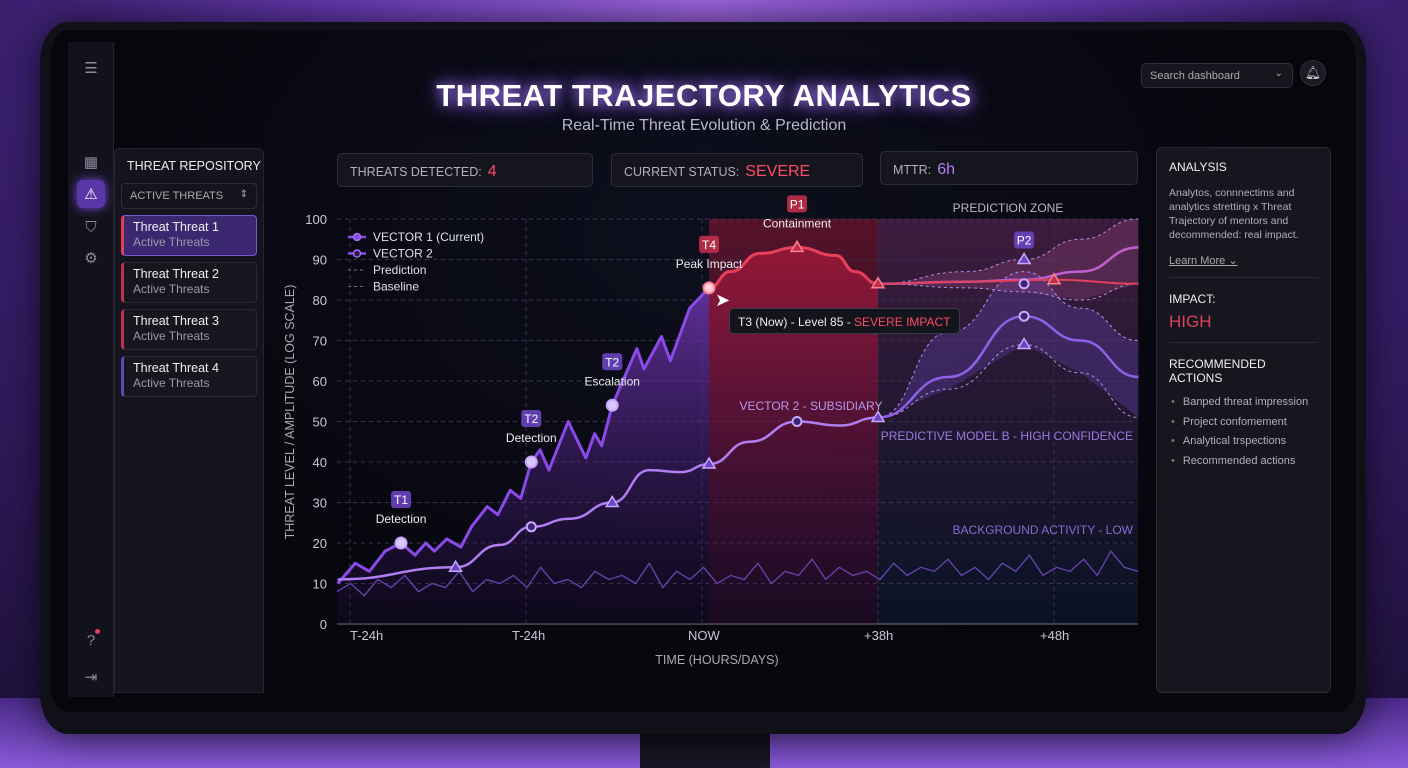 The image size is (1408, 768). I want to click on y-axis-label: THREAT LEVEL / AMPLITUDE (LOG SCALE), so click(290, 412).